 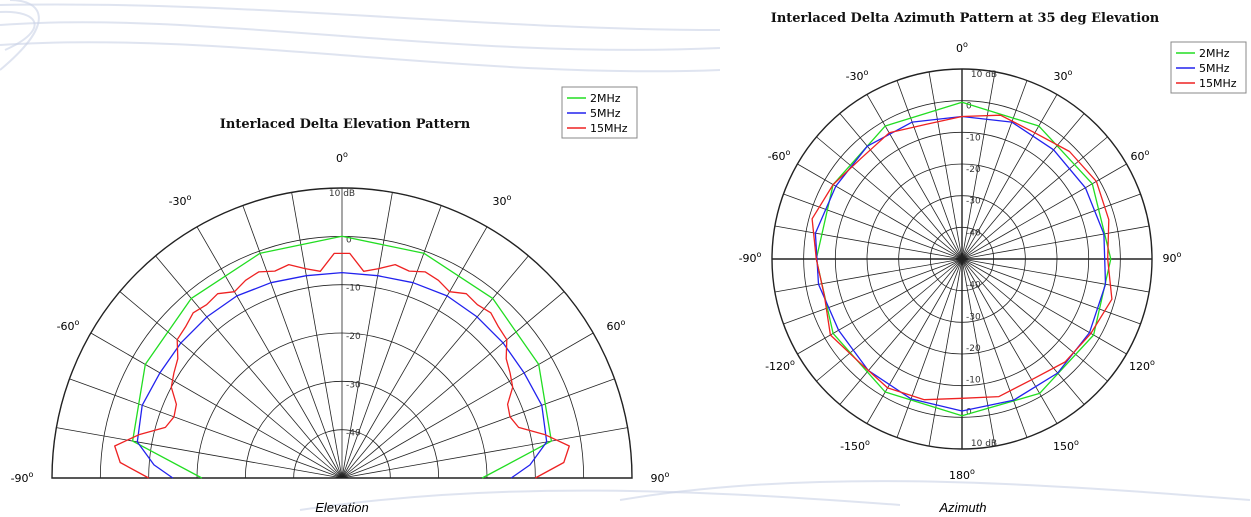 What do you see at coordinates (605, 113) in the screenshot?
I see `elevation-legend-entry-5MHz: 5MHz` at bounding box center [605, 113].